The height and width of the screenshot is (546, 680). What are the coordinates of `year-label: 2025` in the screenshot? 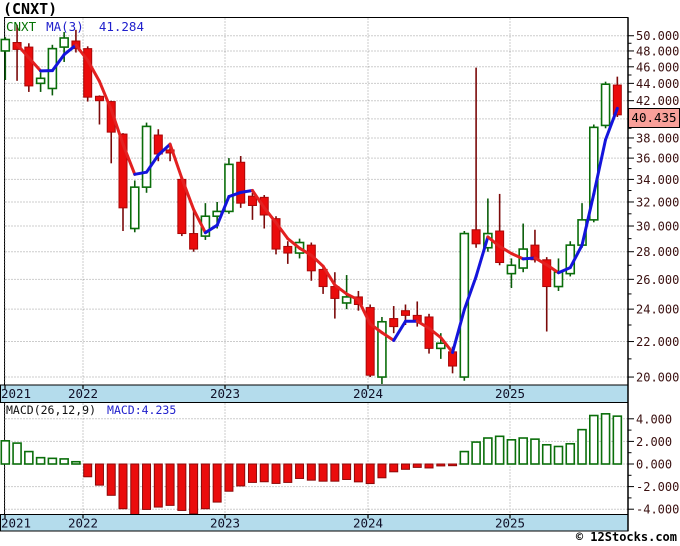 It's located at (510, 523).